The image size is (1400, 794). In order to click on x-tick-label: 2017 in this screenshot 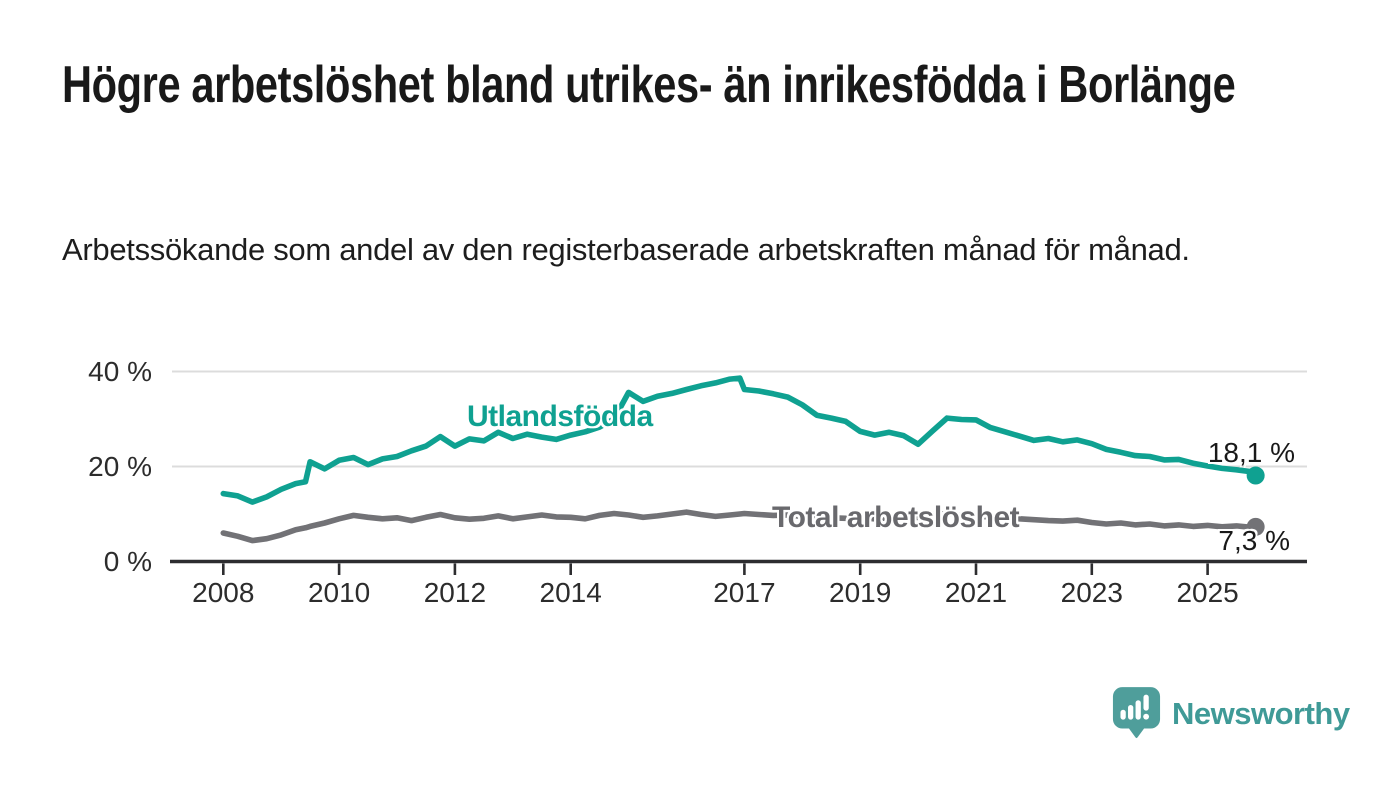, I will do `click(744, 592)`.